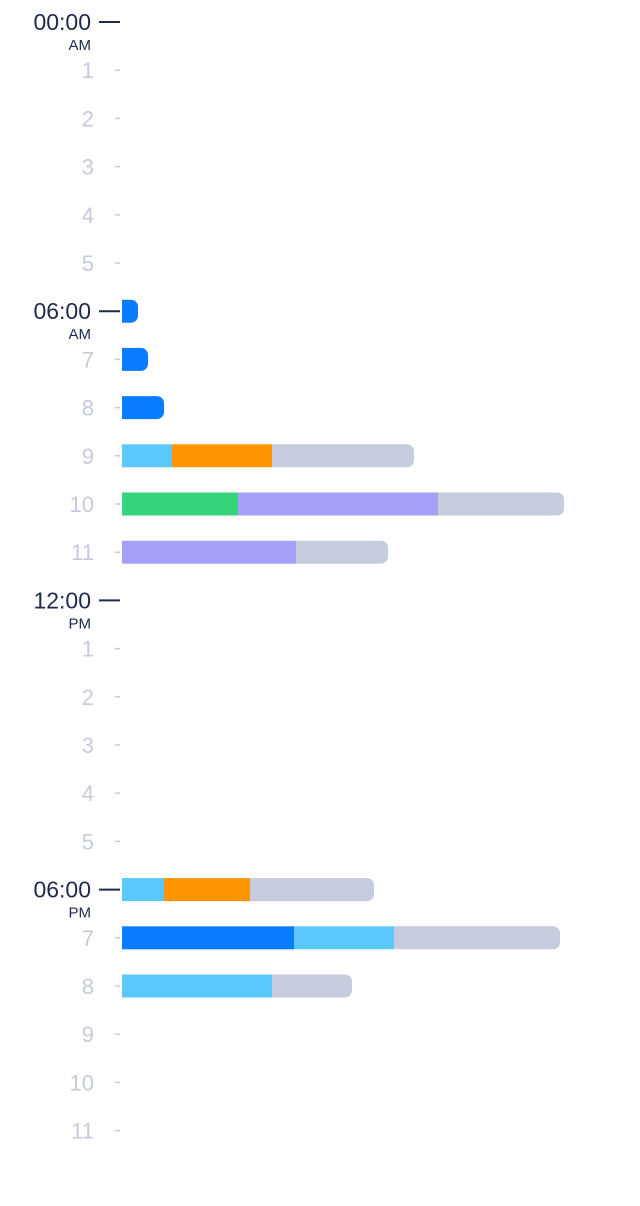 The height and width of the screenshot is (1206, 640). Describe the element at coordinates (180, 504) in the screenshot. I see `bar-segment-green` at that location.